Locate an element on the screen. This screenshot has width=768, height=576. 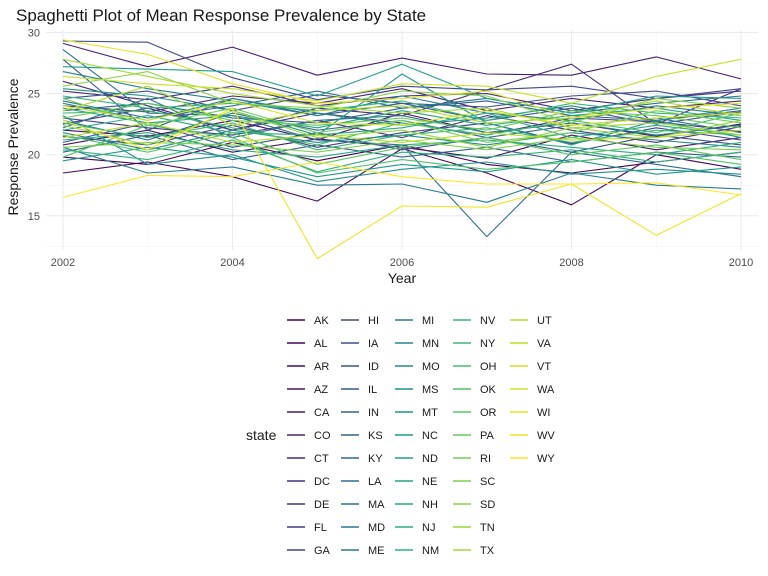
legend-label-IN: IN is located at coordinates (373, 413).